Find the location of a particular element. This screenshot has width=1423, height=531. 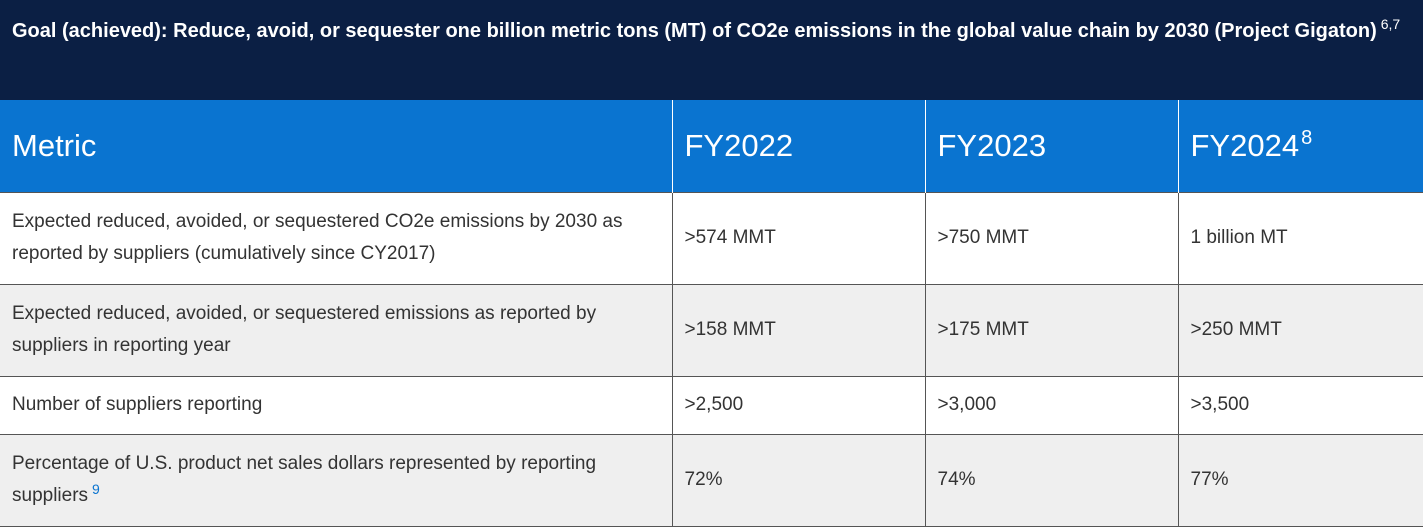

metric-cell: Number of suppliers reporting is located at coordinates (336, 404).